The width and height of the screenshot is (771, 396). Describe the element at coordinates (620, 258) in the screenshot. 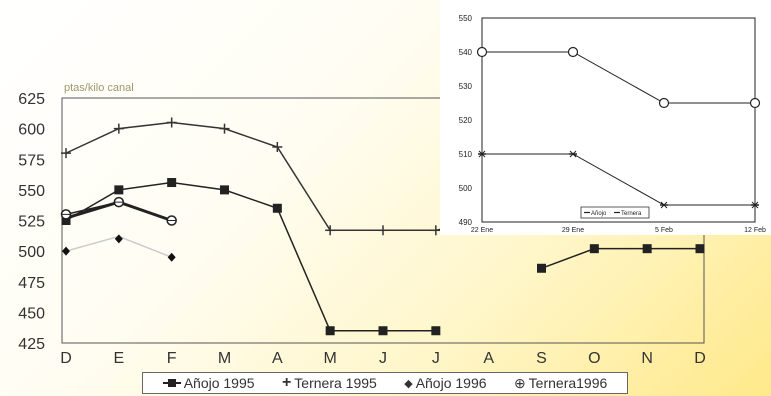

I see `series-line` at that location.